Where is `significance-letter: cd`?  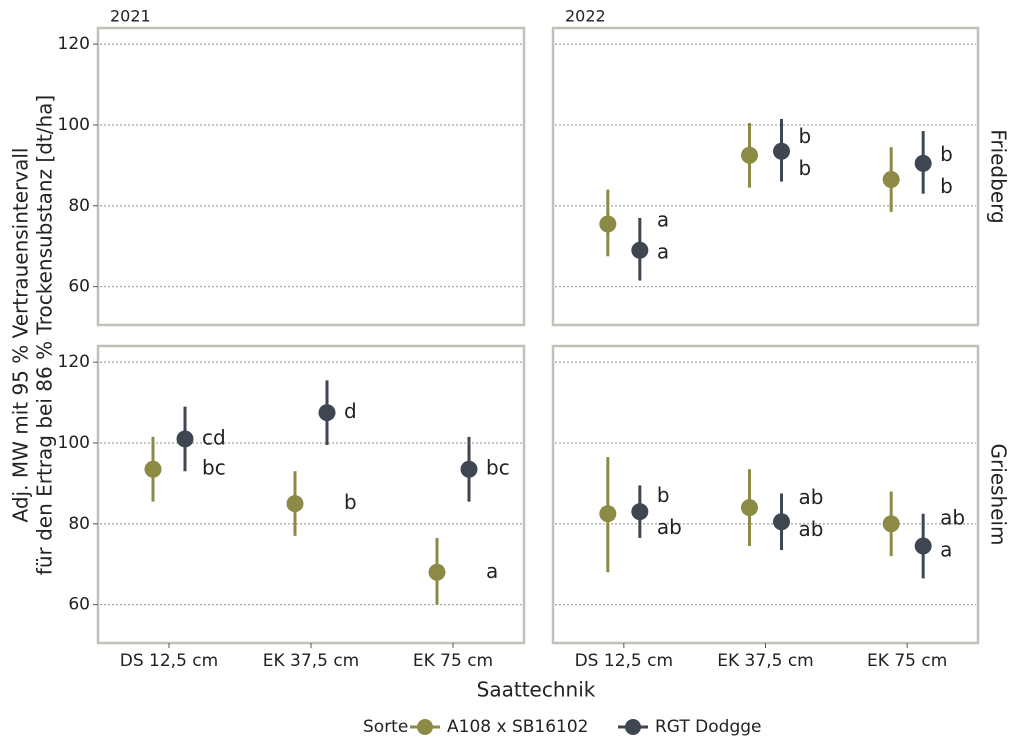
significance-letter: cd is located at coordinates (214, 437).